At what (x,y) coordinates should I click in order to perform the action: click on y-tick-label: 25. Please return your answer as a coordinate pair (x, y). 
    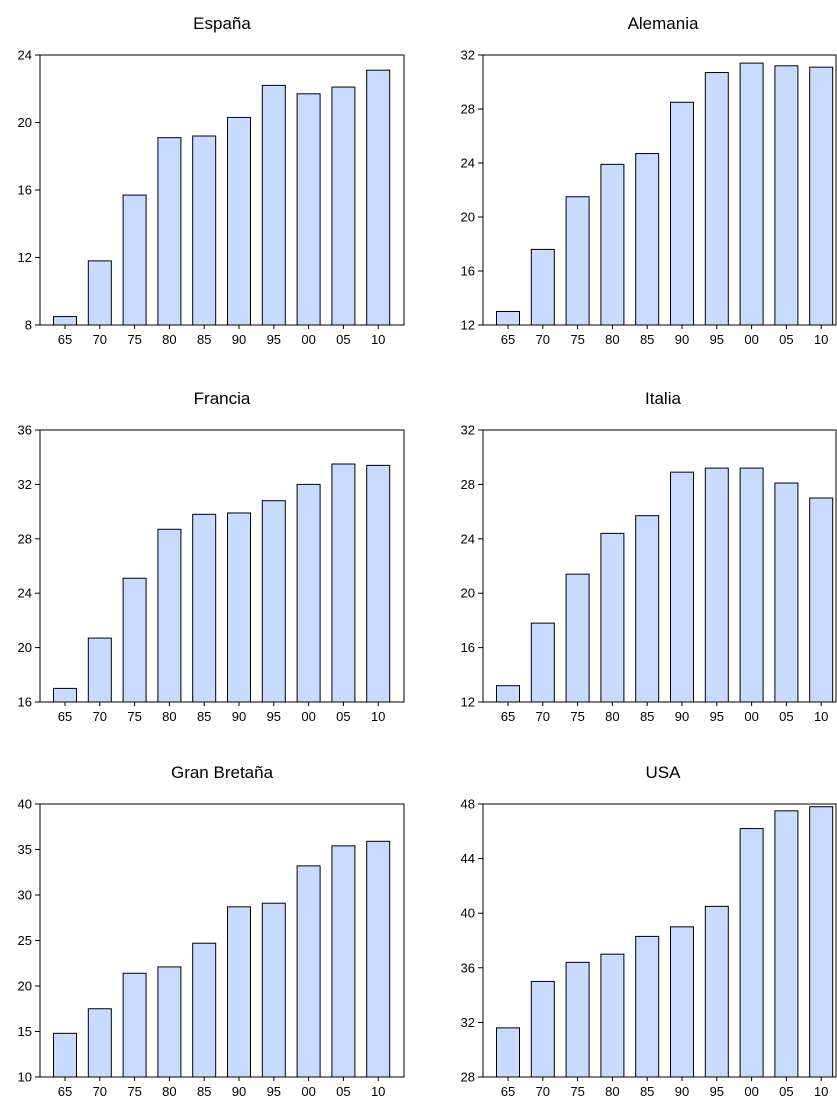
    Looking at the image, I should click on (25, 940).